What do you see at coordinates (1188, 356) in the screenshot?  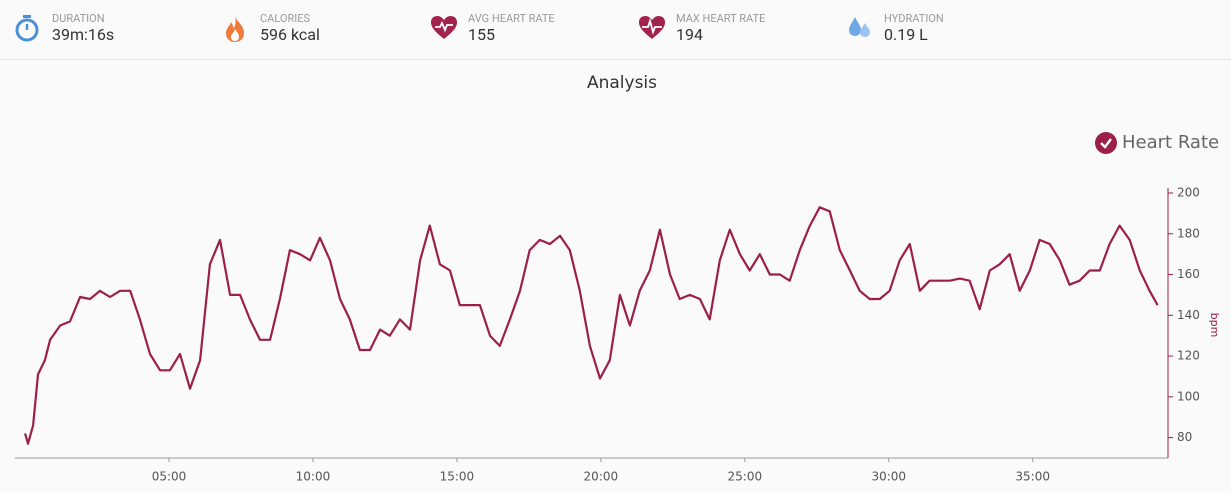 I see `y-tick-label: 120` at bounding box center [1188, 356].